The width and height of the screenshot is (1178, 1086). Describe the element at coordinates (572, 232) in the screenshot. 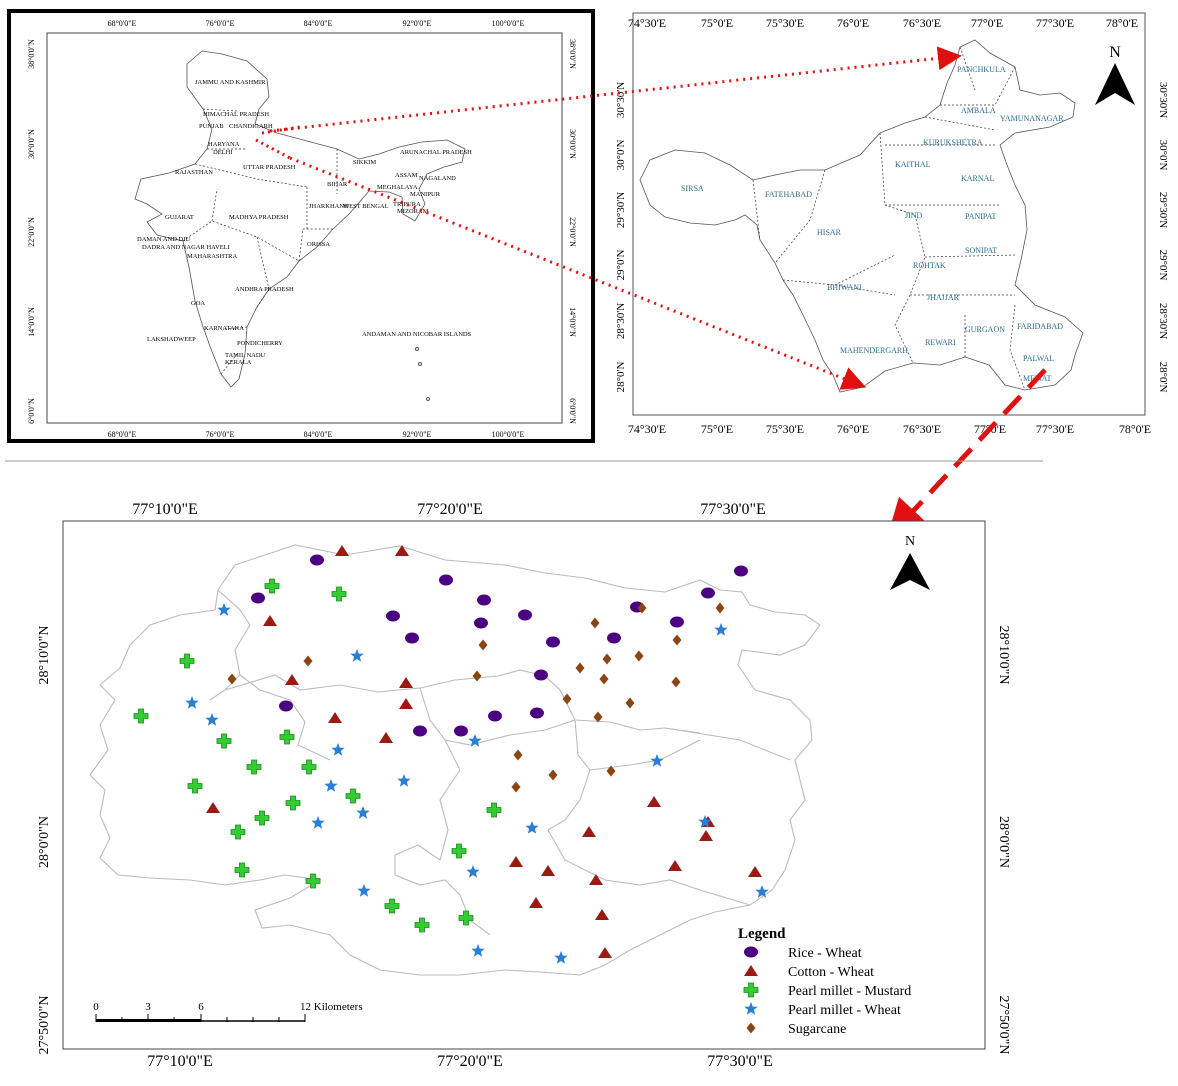

I see `india-lat-right-3: 22°0'0"N` at that location.